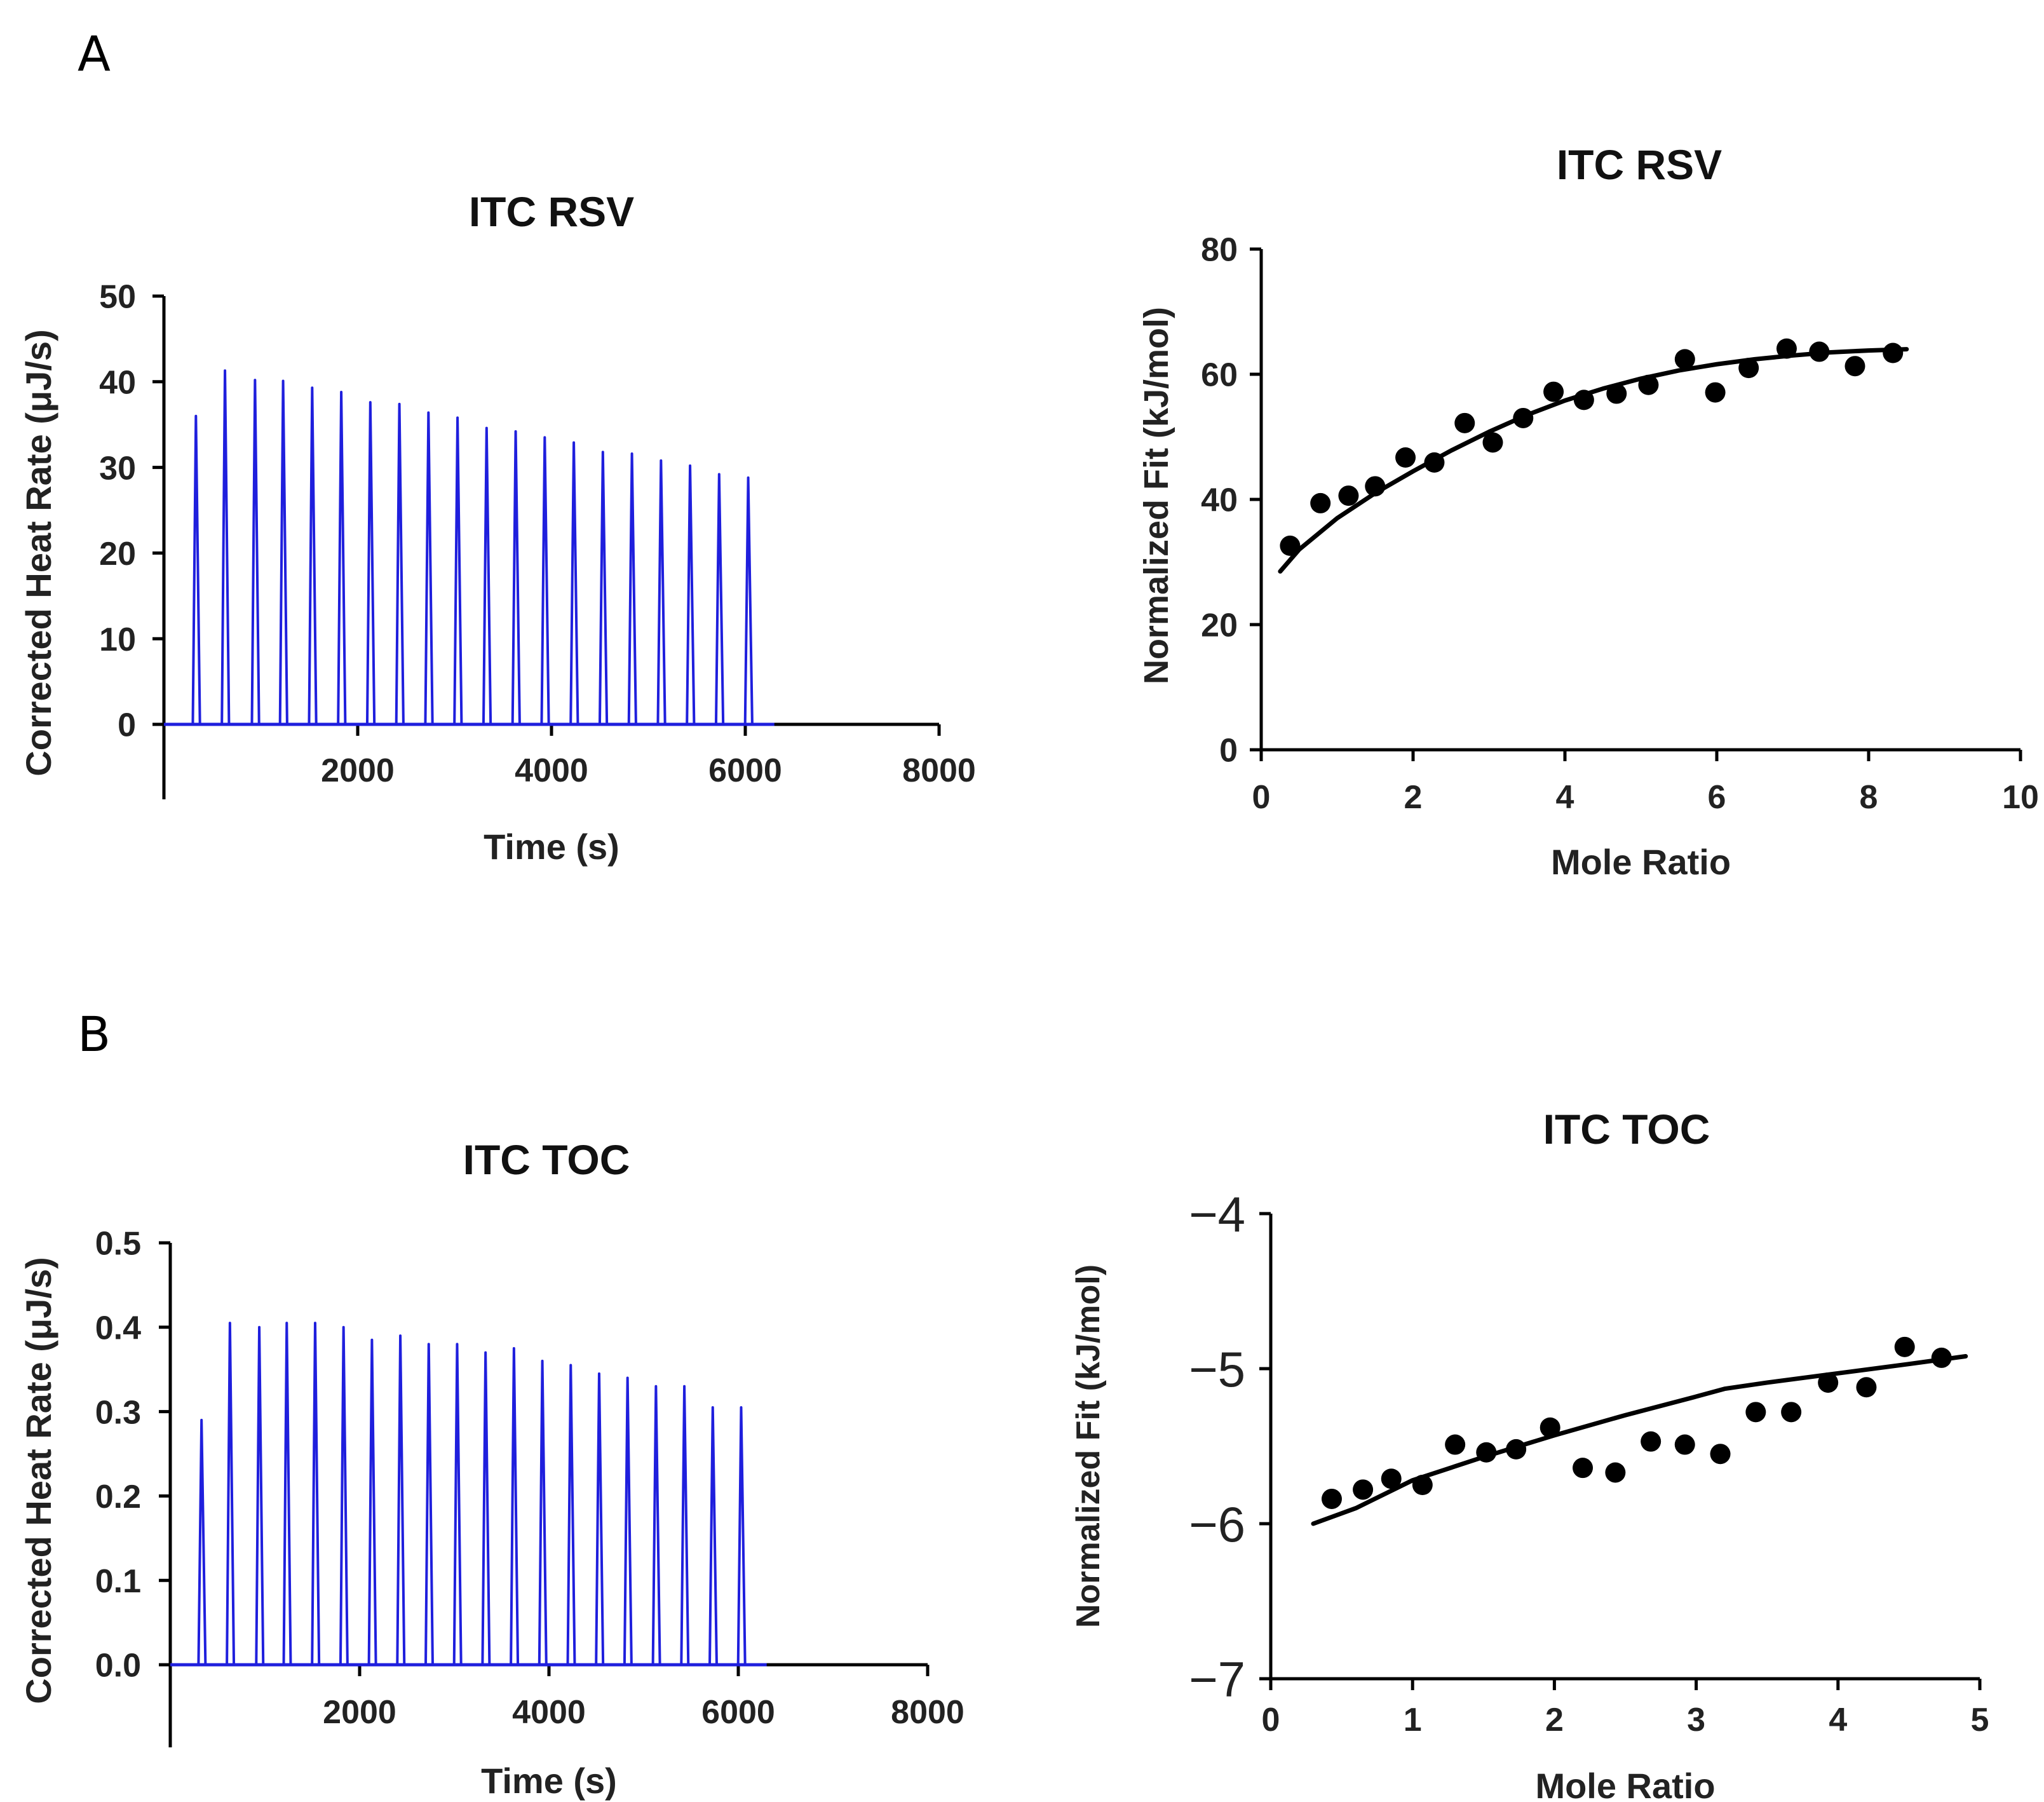 The image size is (2044, 1802). What do you see at coordinates (117, 468) in the screenshot?
I see `y-tick-label: 30` at bounding box center [117, 468].